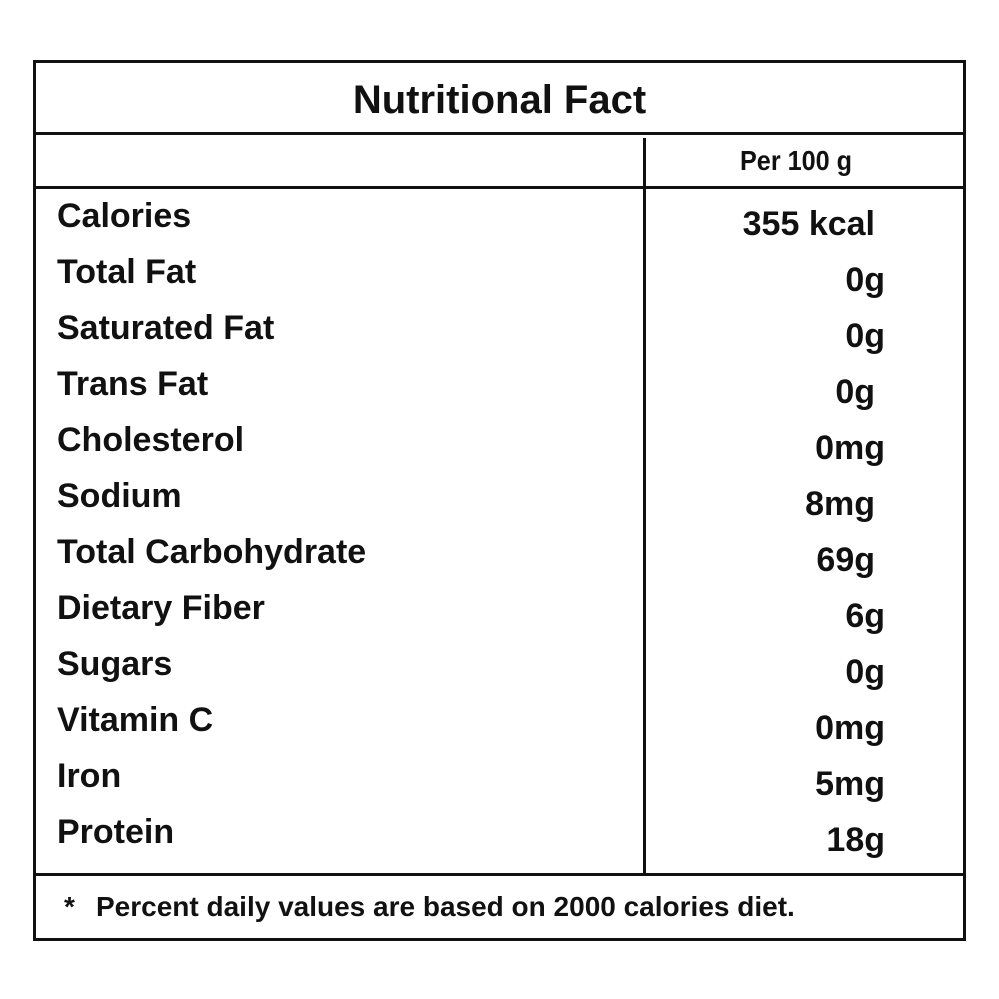 Image resolution: width=999 pixels, height=999 pixels. What do you see at coordinates (119, 496) in the screenshot?
I see `nutrient-name: Sodium` at bounding box center [119, 496].